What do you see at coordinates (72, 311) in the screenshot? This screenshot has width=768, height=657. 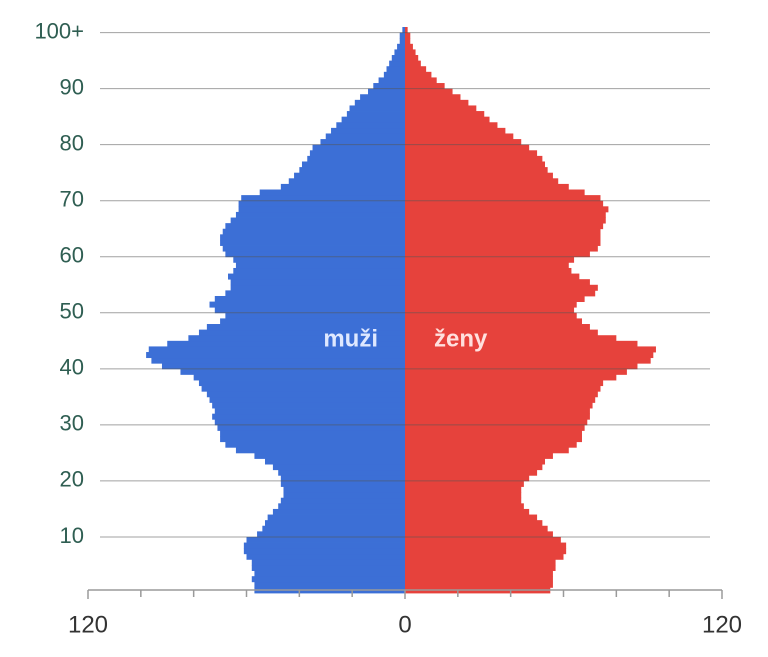 I see `y-tick-label: 50` at bounding box center [72, 311].